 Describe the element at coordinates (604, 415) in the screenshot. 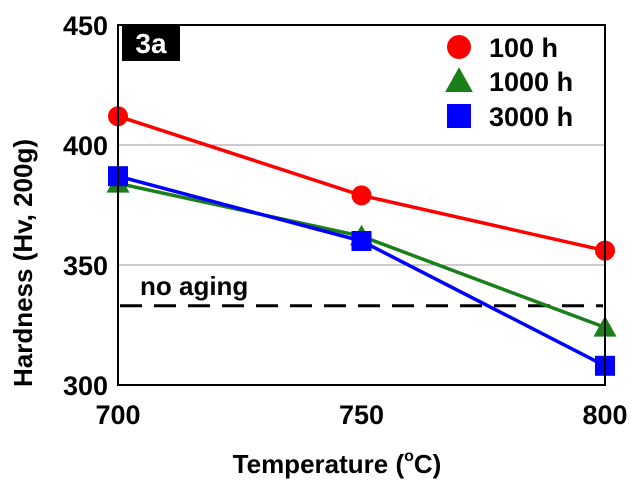

I see `x-tick-label: 800` at that location.